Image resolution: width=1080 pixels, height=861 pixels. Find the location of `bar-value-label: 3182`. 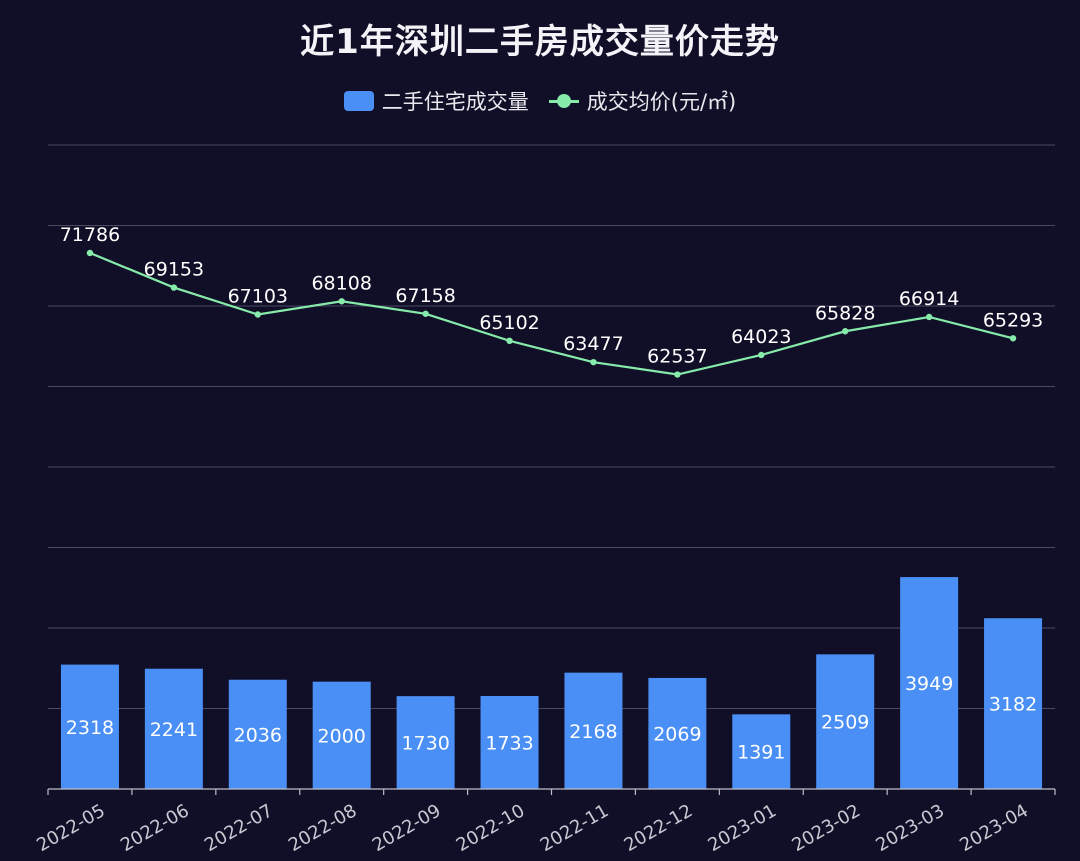

bar-value-label: 3182 is located at coordinates (1013, 705).